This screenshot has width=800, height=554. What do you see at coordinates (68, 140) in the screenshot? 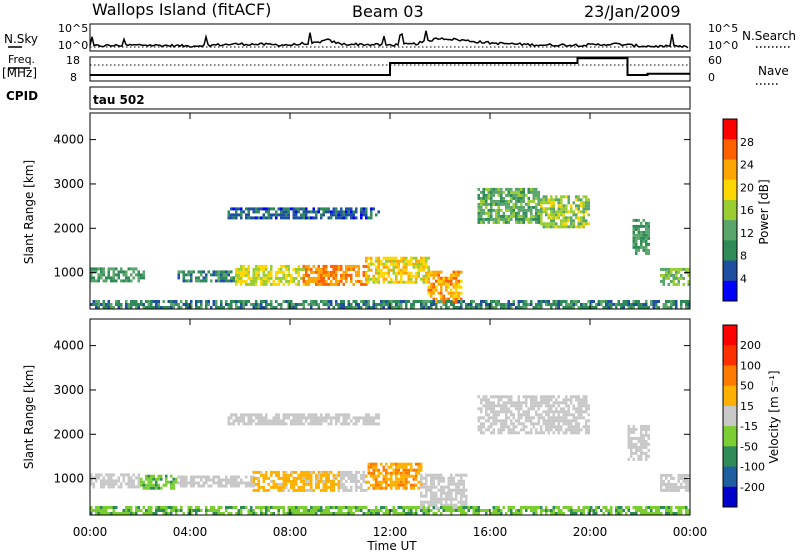
I see `power-ytick-label-0: 4000` at bounding box center [68, 140].